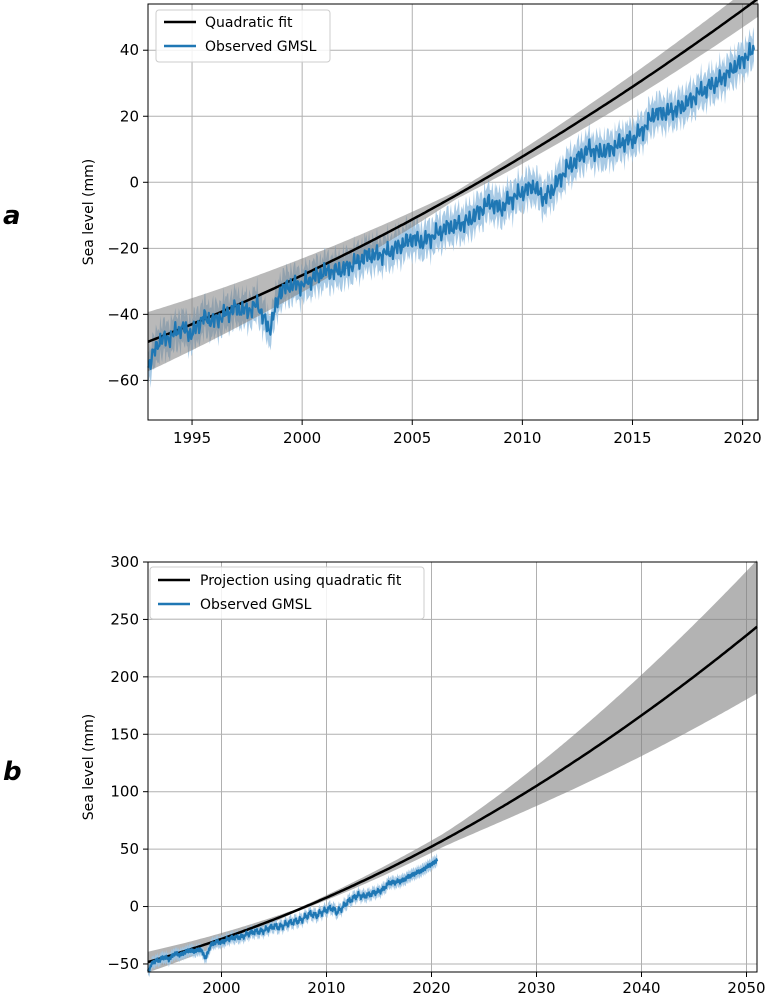  I want to click on observed-point-2015, so click(632, 139).